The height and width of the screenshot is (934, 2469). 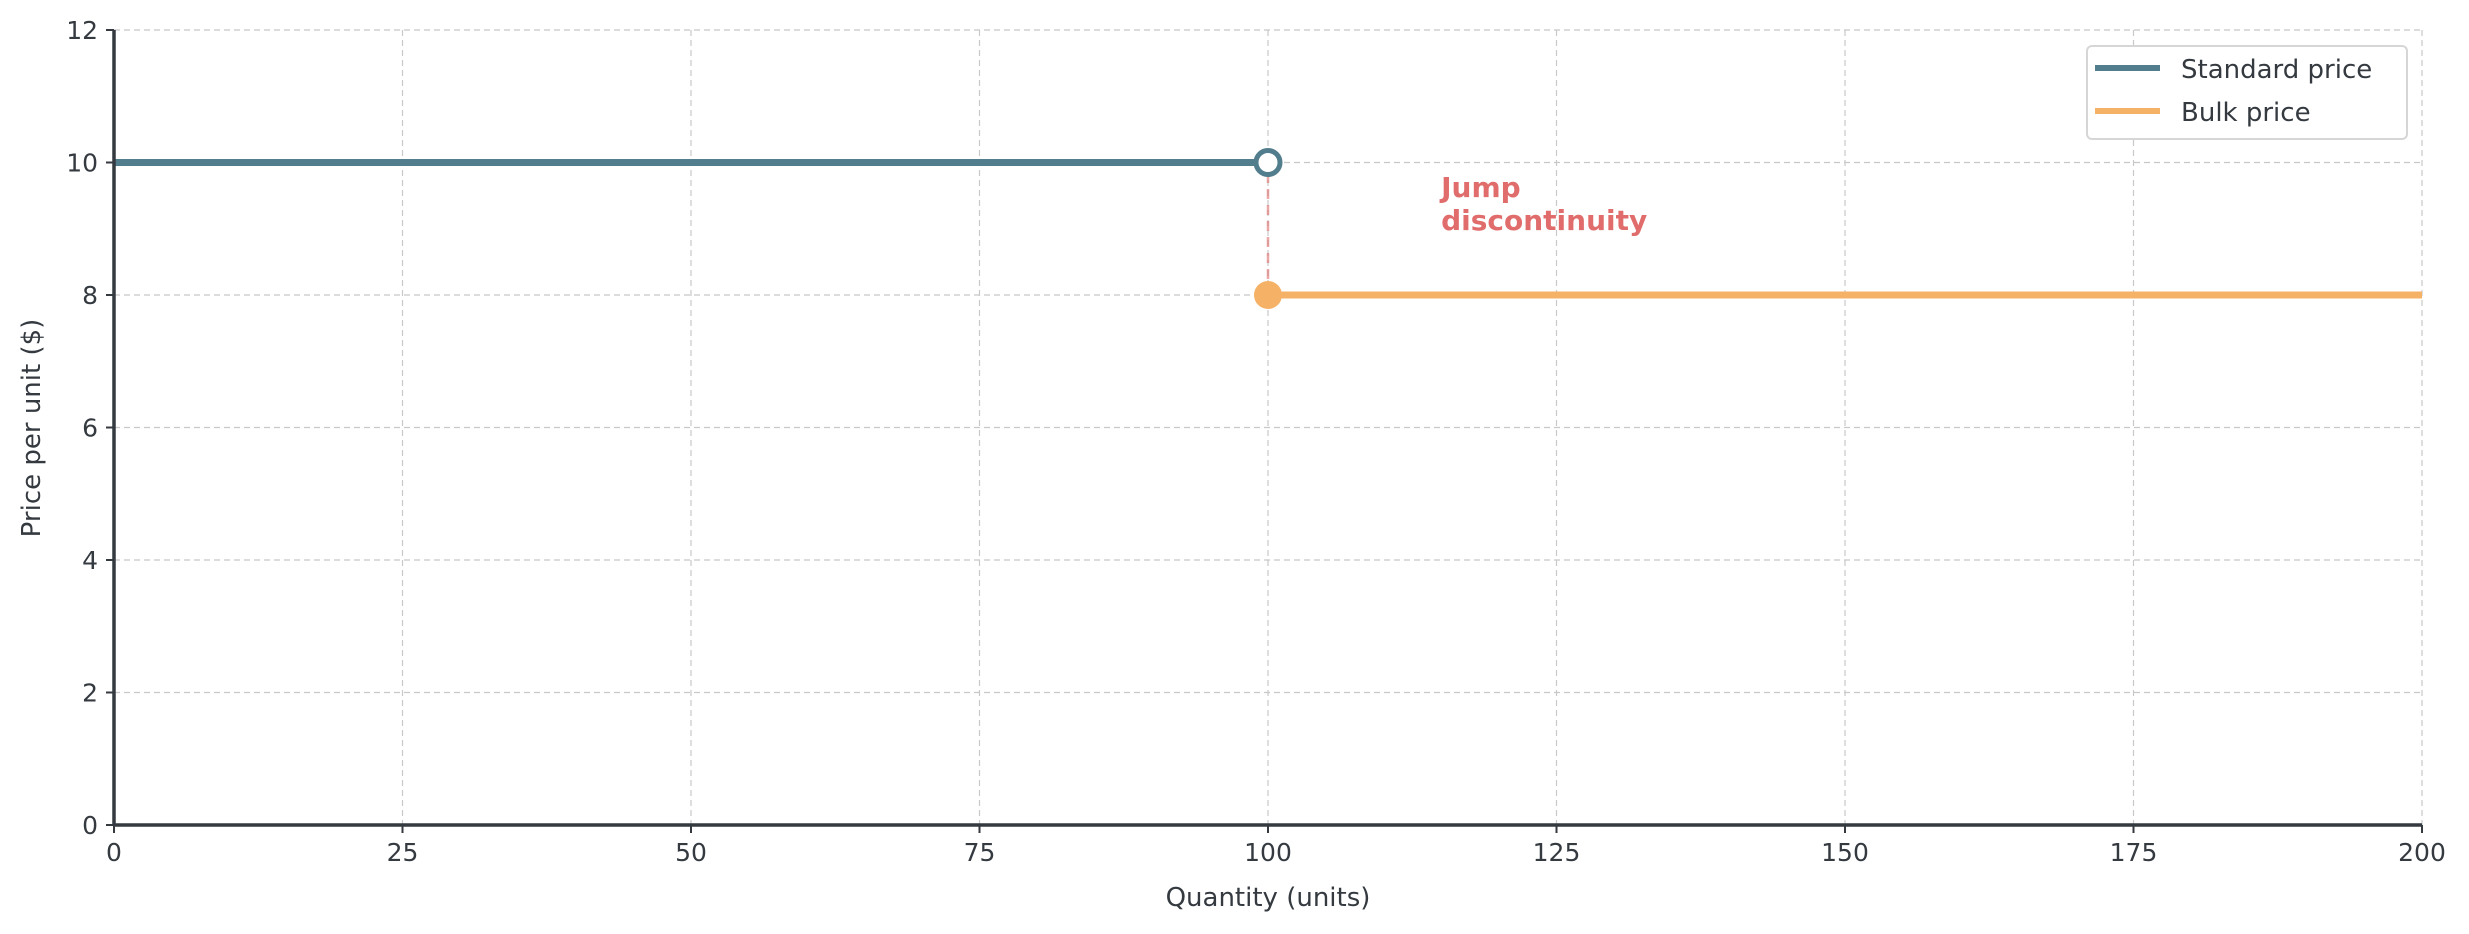 What do you see at coordinates (1557, 852) in the screenshot?
I see `x-tick-label: 125` at bounding box center [1557, 852].